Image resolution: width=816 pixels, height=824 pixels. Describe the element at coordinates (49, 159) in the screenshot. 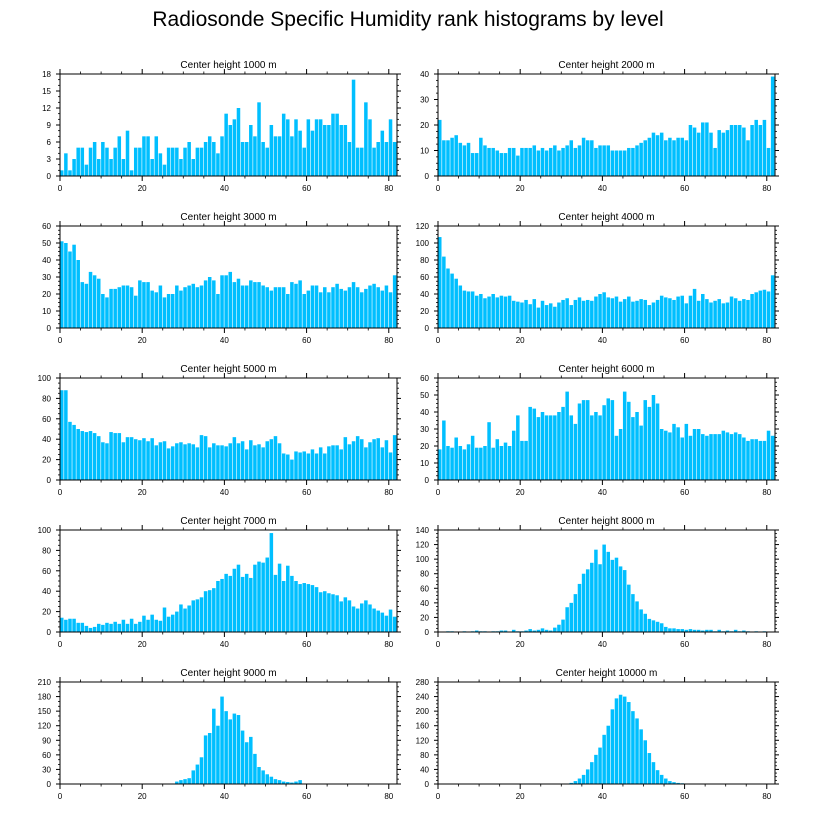

I see `y-tick-label: 3` at that location.